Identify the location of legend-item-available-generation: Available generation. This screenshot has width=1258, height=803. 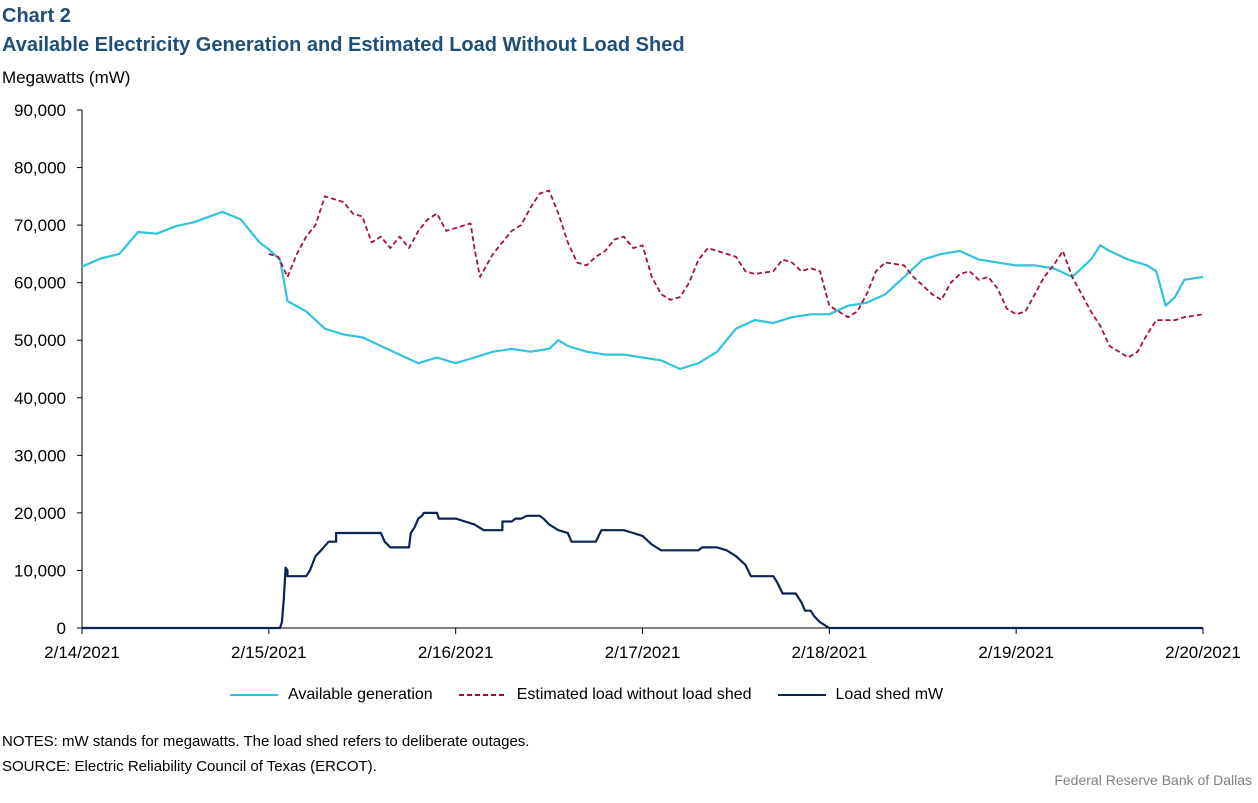
(330, 695).